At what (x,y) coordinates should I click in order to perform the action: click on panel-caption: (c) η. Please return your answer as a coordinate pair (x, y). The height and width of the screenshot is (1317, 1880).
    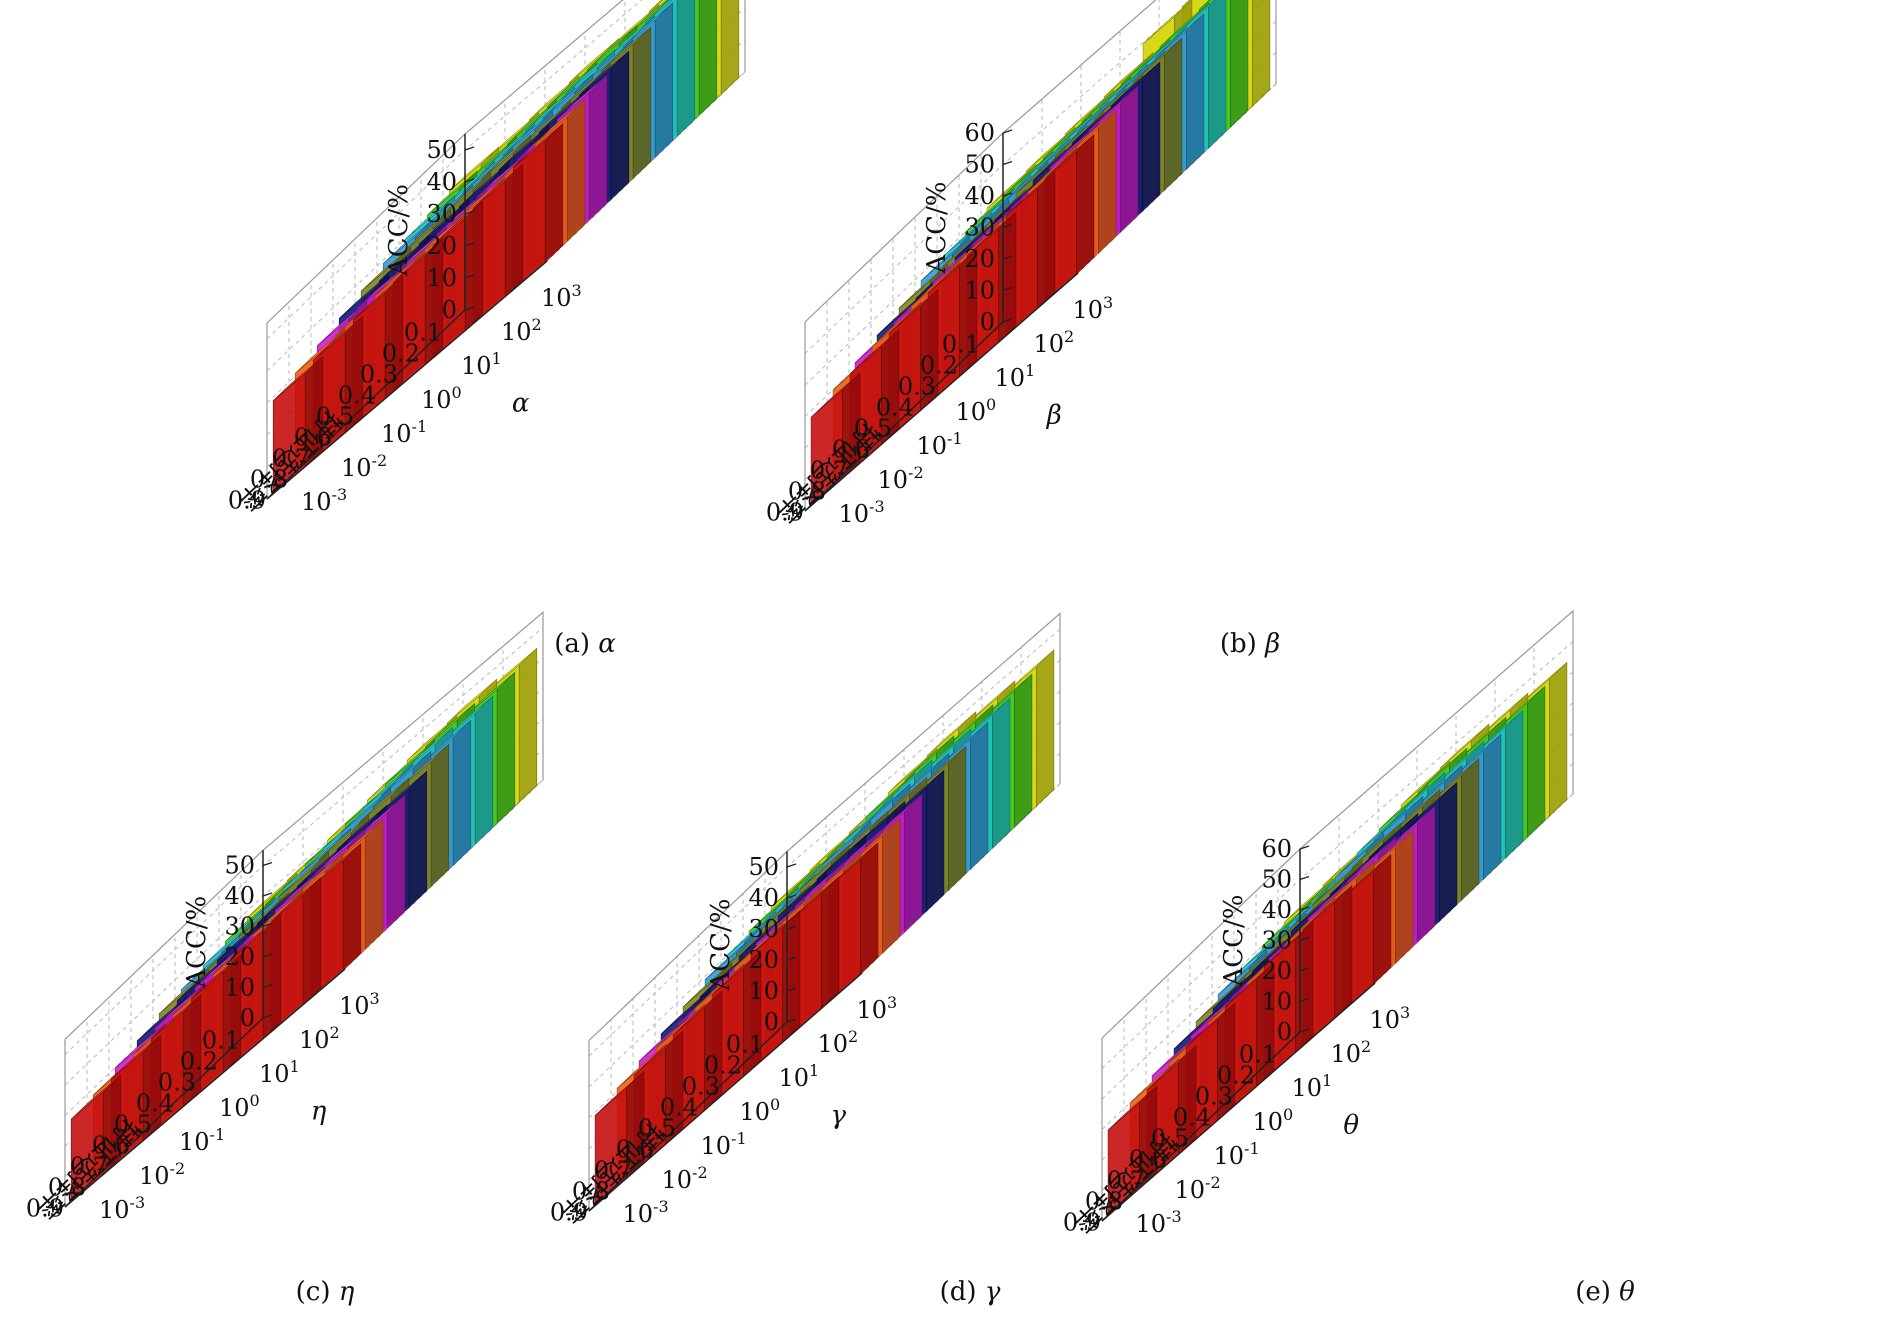
    Looking at the image, I should click on (325, 1292).